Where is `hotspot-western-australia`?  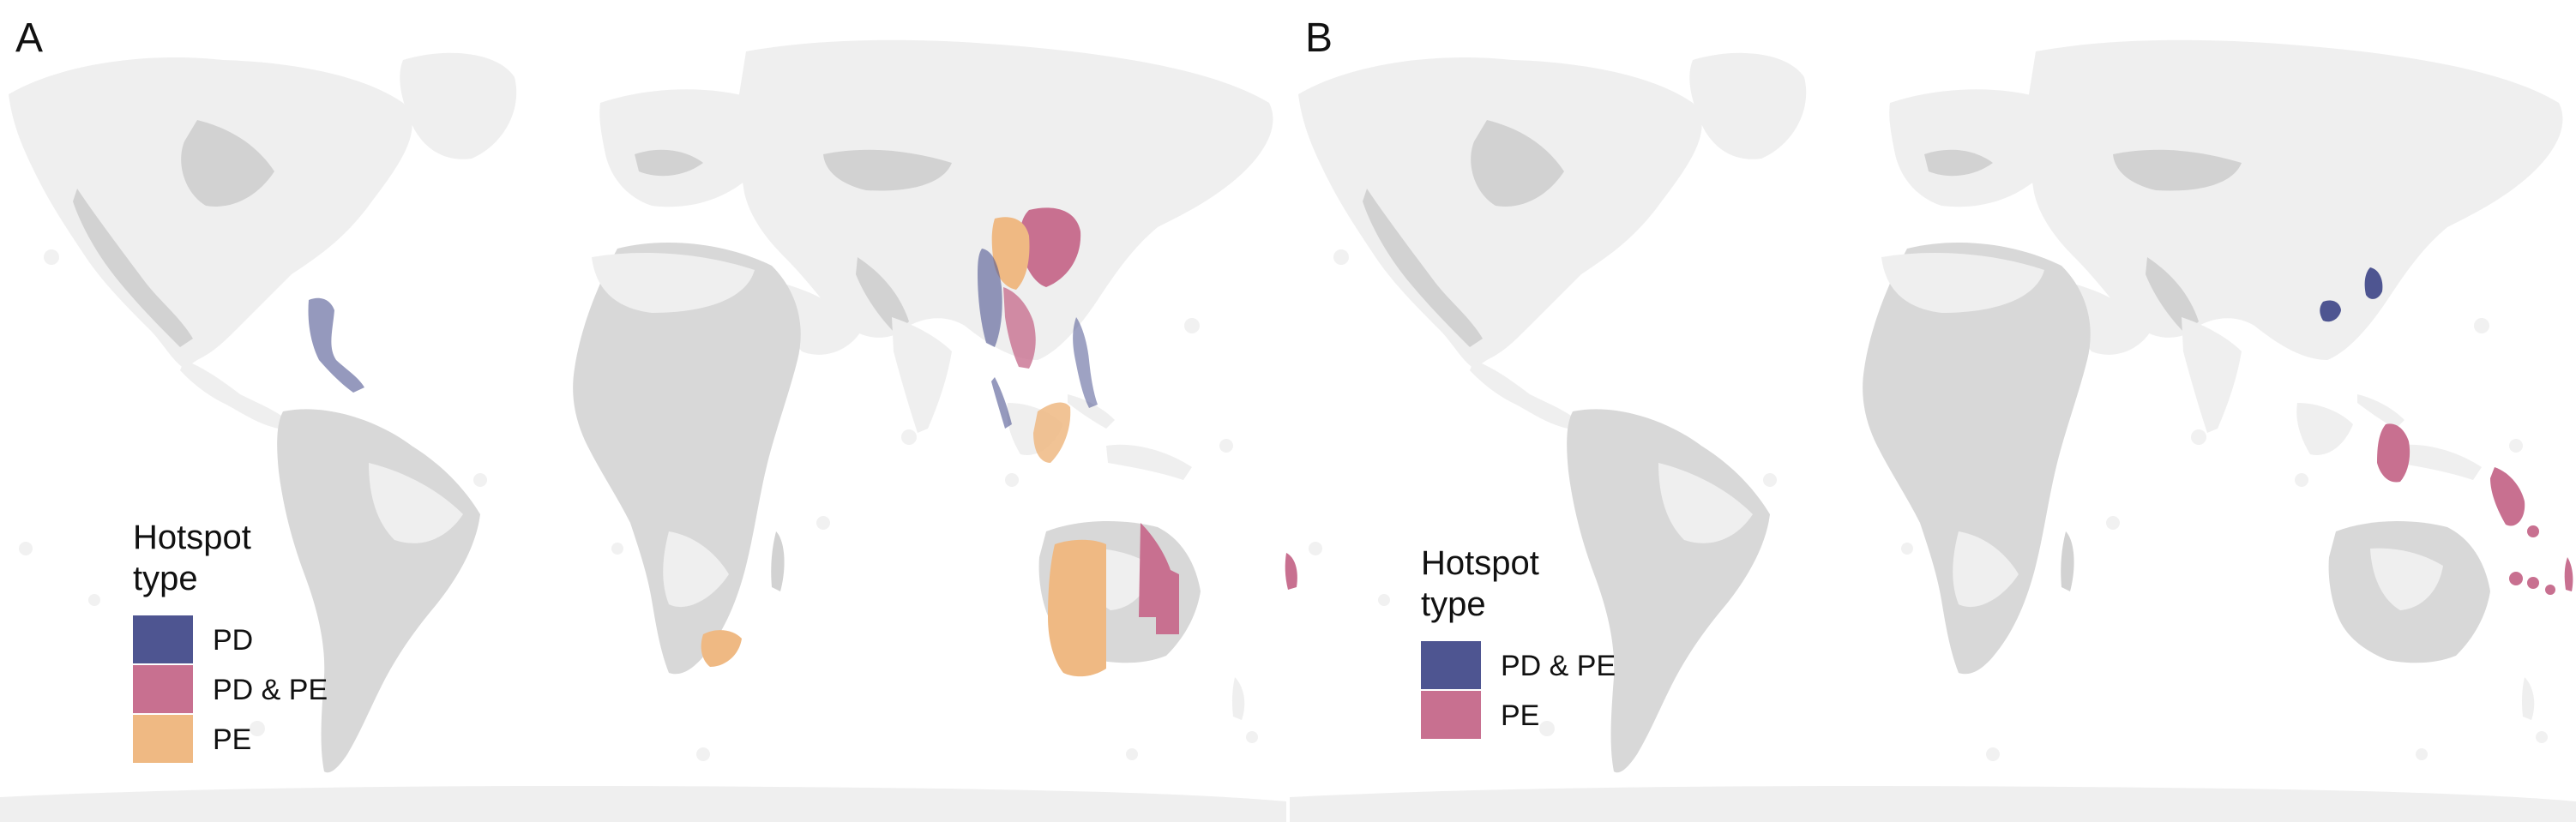
hotspot-western-australia is located at coordinates (1077, 608).